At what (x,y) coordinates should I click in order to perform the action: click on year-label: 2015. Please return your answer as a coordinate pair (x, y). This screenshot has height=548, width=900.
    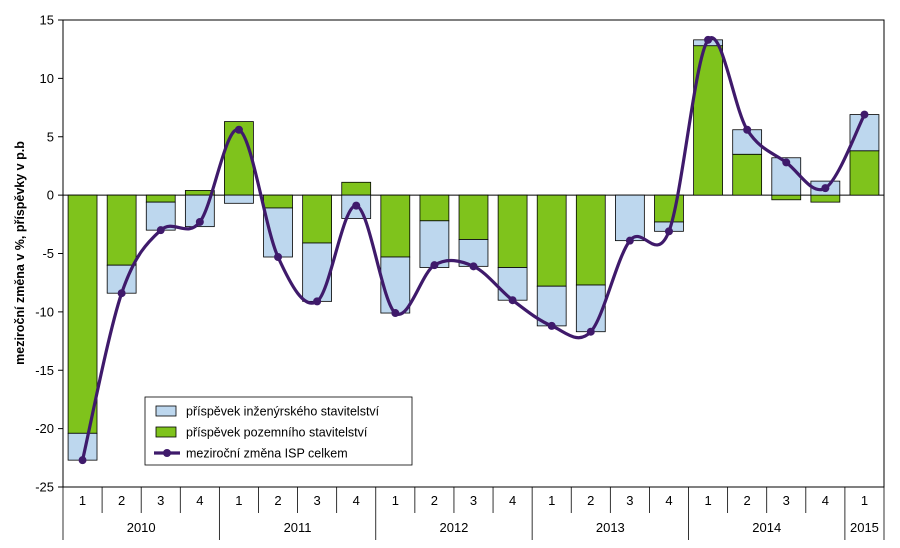
    Looking at the image, I should click on (864, 527).